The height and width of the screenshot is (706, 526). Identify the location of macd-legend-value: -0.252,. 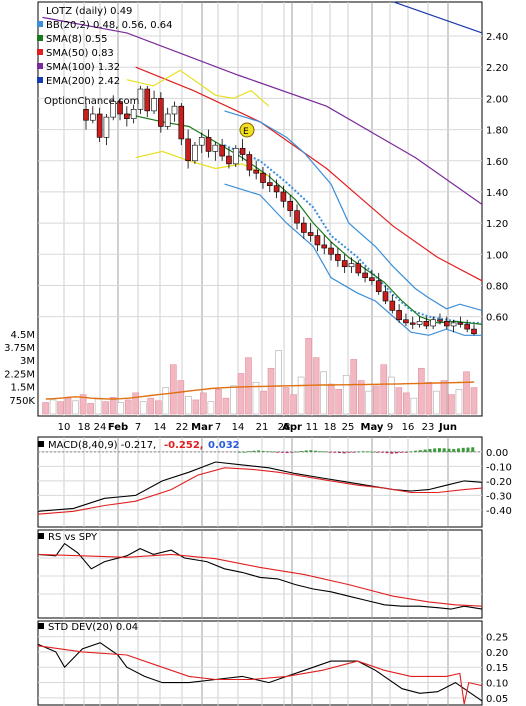
(184, 445).